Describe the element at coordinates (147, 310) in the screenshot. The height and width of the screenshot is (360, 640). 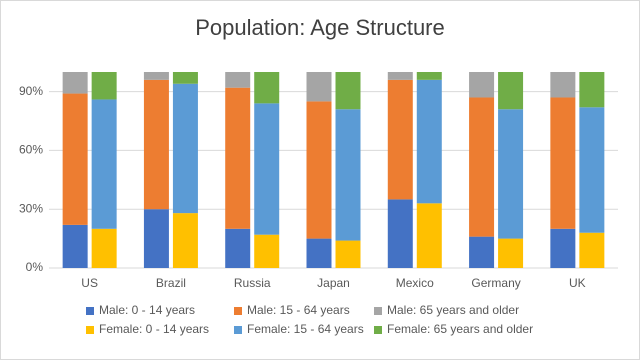
I see `legend-label: Male: 0 - 14 years` at that location.